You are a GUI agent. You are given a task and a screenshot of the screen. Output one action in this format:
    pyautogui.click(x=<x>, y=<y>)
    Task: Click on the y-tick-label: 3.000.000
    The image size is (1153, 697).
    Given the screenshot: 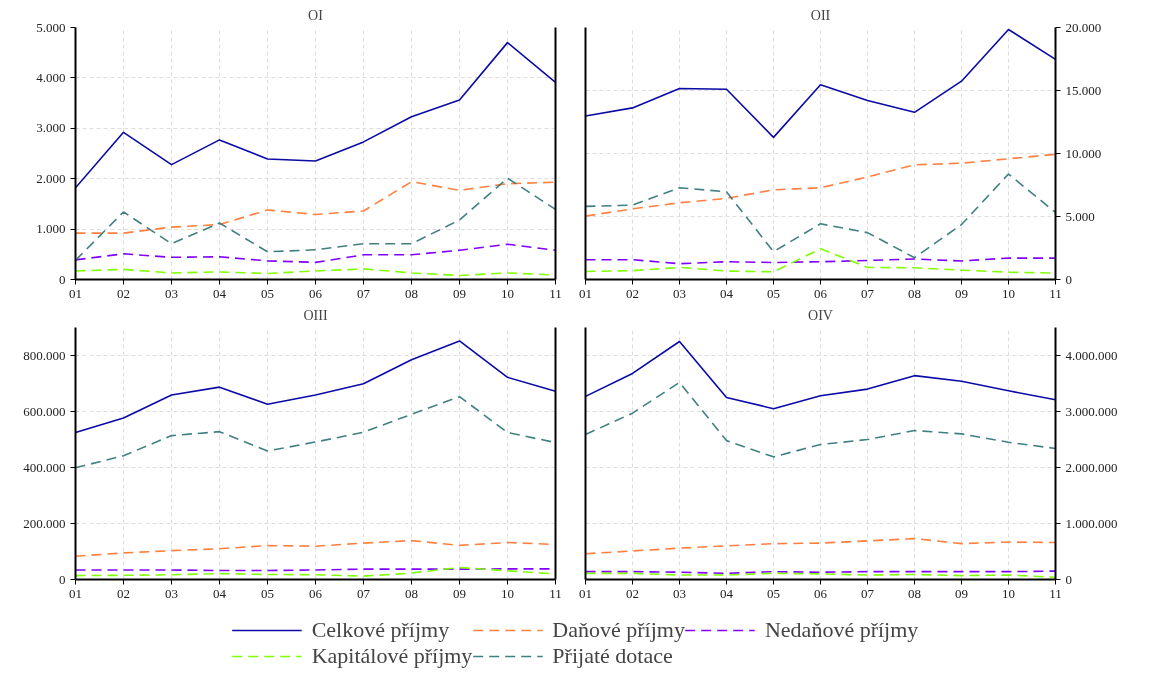 What is the action you would take?
    pyautogui.click(x=1091, y=411)
    